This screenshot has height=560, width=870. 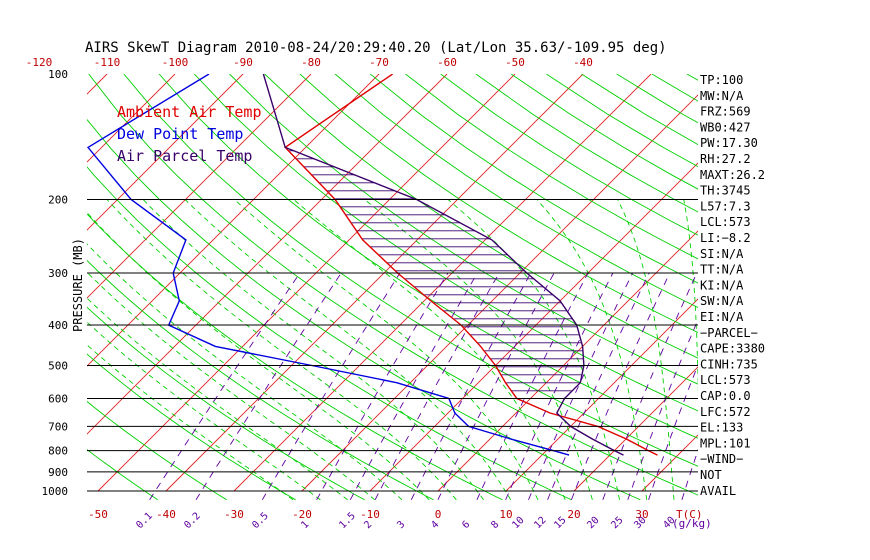 I want to click on stability-line: CINH:735, so click(x=729, y=364).